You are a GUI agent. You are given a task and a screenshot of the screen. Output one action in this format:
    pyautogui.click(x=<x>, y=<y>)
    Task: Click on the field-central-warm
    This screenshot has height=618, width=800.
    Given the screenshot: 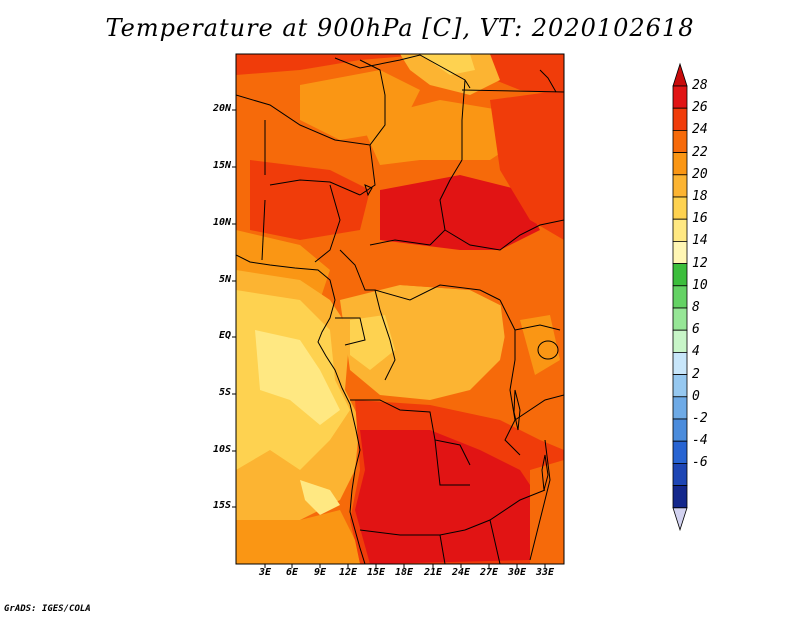 What is the action you would take?
    pyautogui.click(x=455, y=275)
    